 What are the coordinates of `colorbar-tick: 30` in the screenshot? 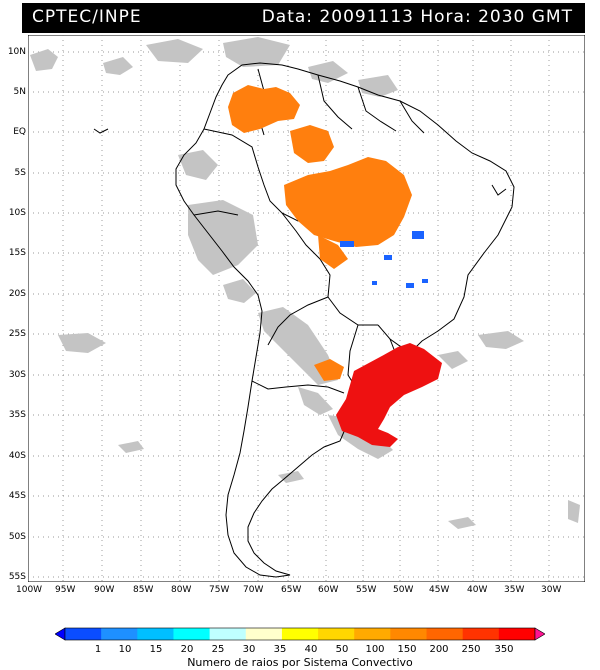 It's located at (249, 649).